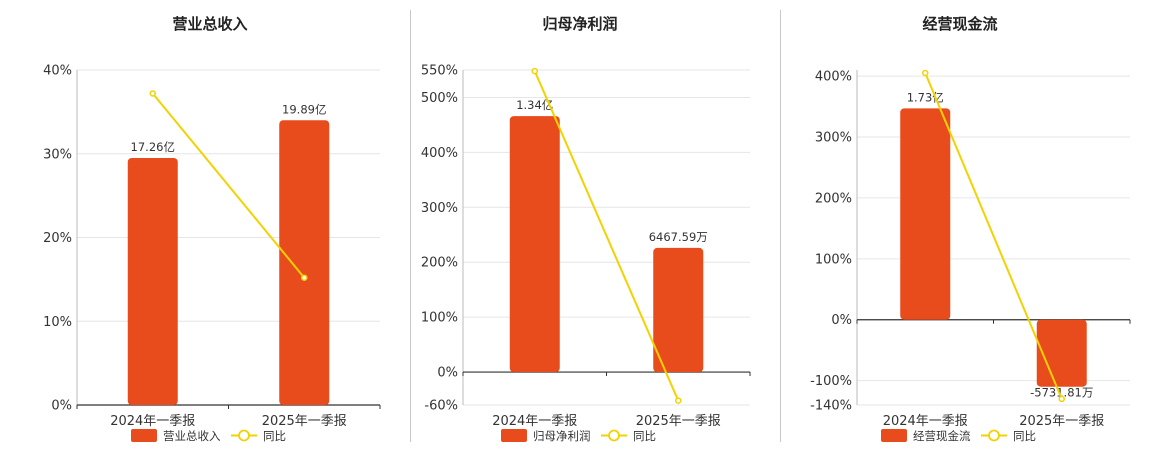  I want to click on y-tick-label: 40%, so click(57, 71).